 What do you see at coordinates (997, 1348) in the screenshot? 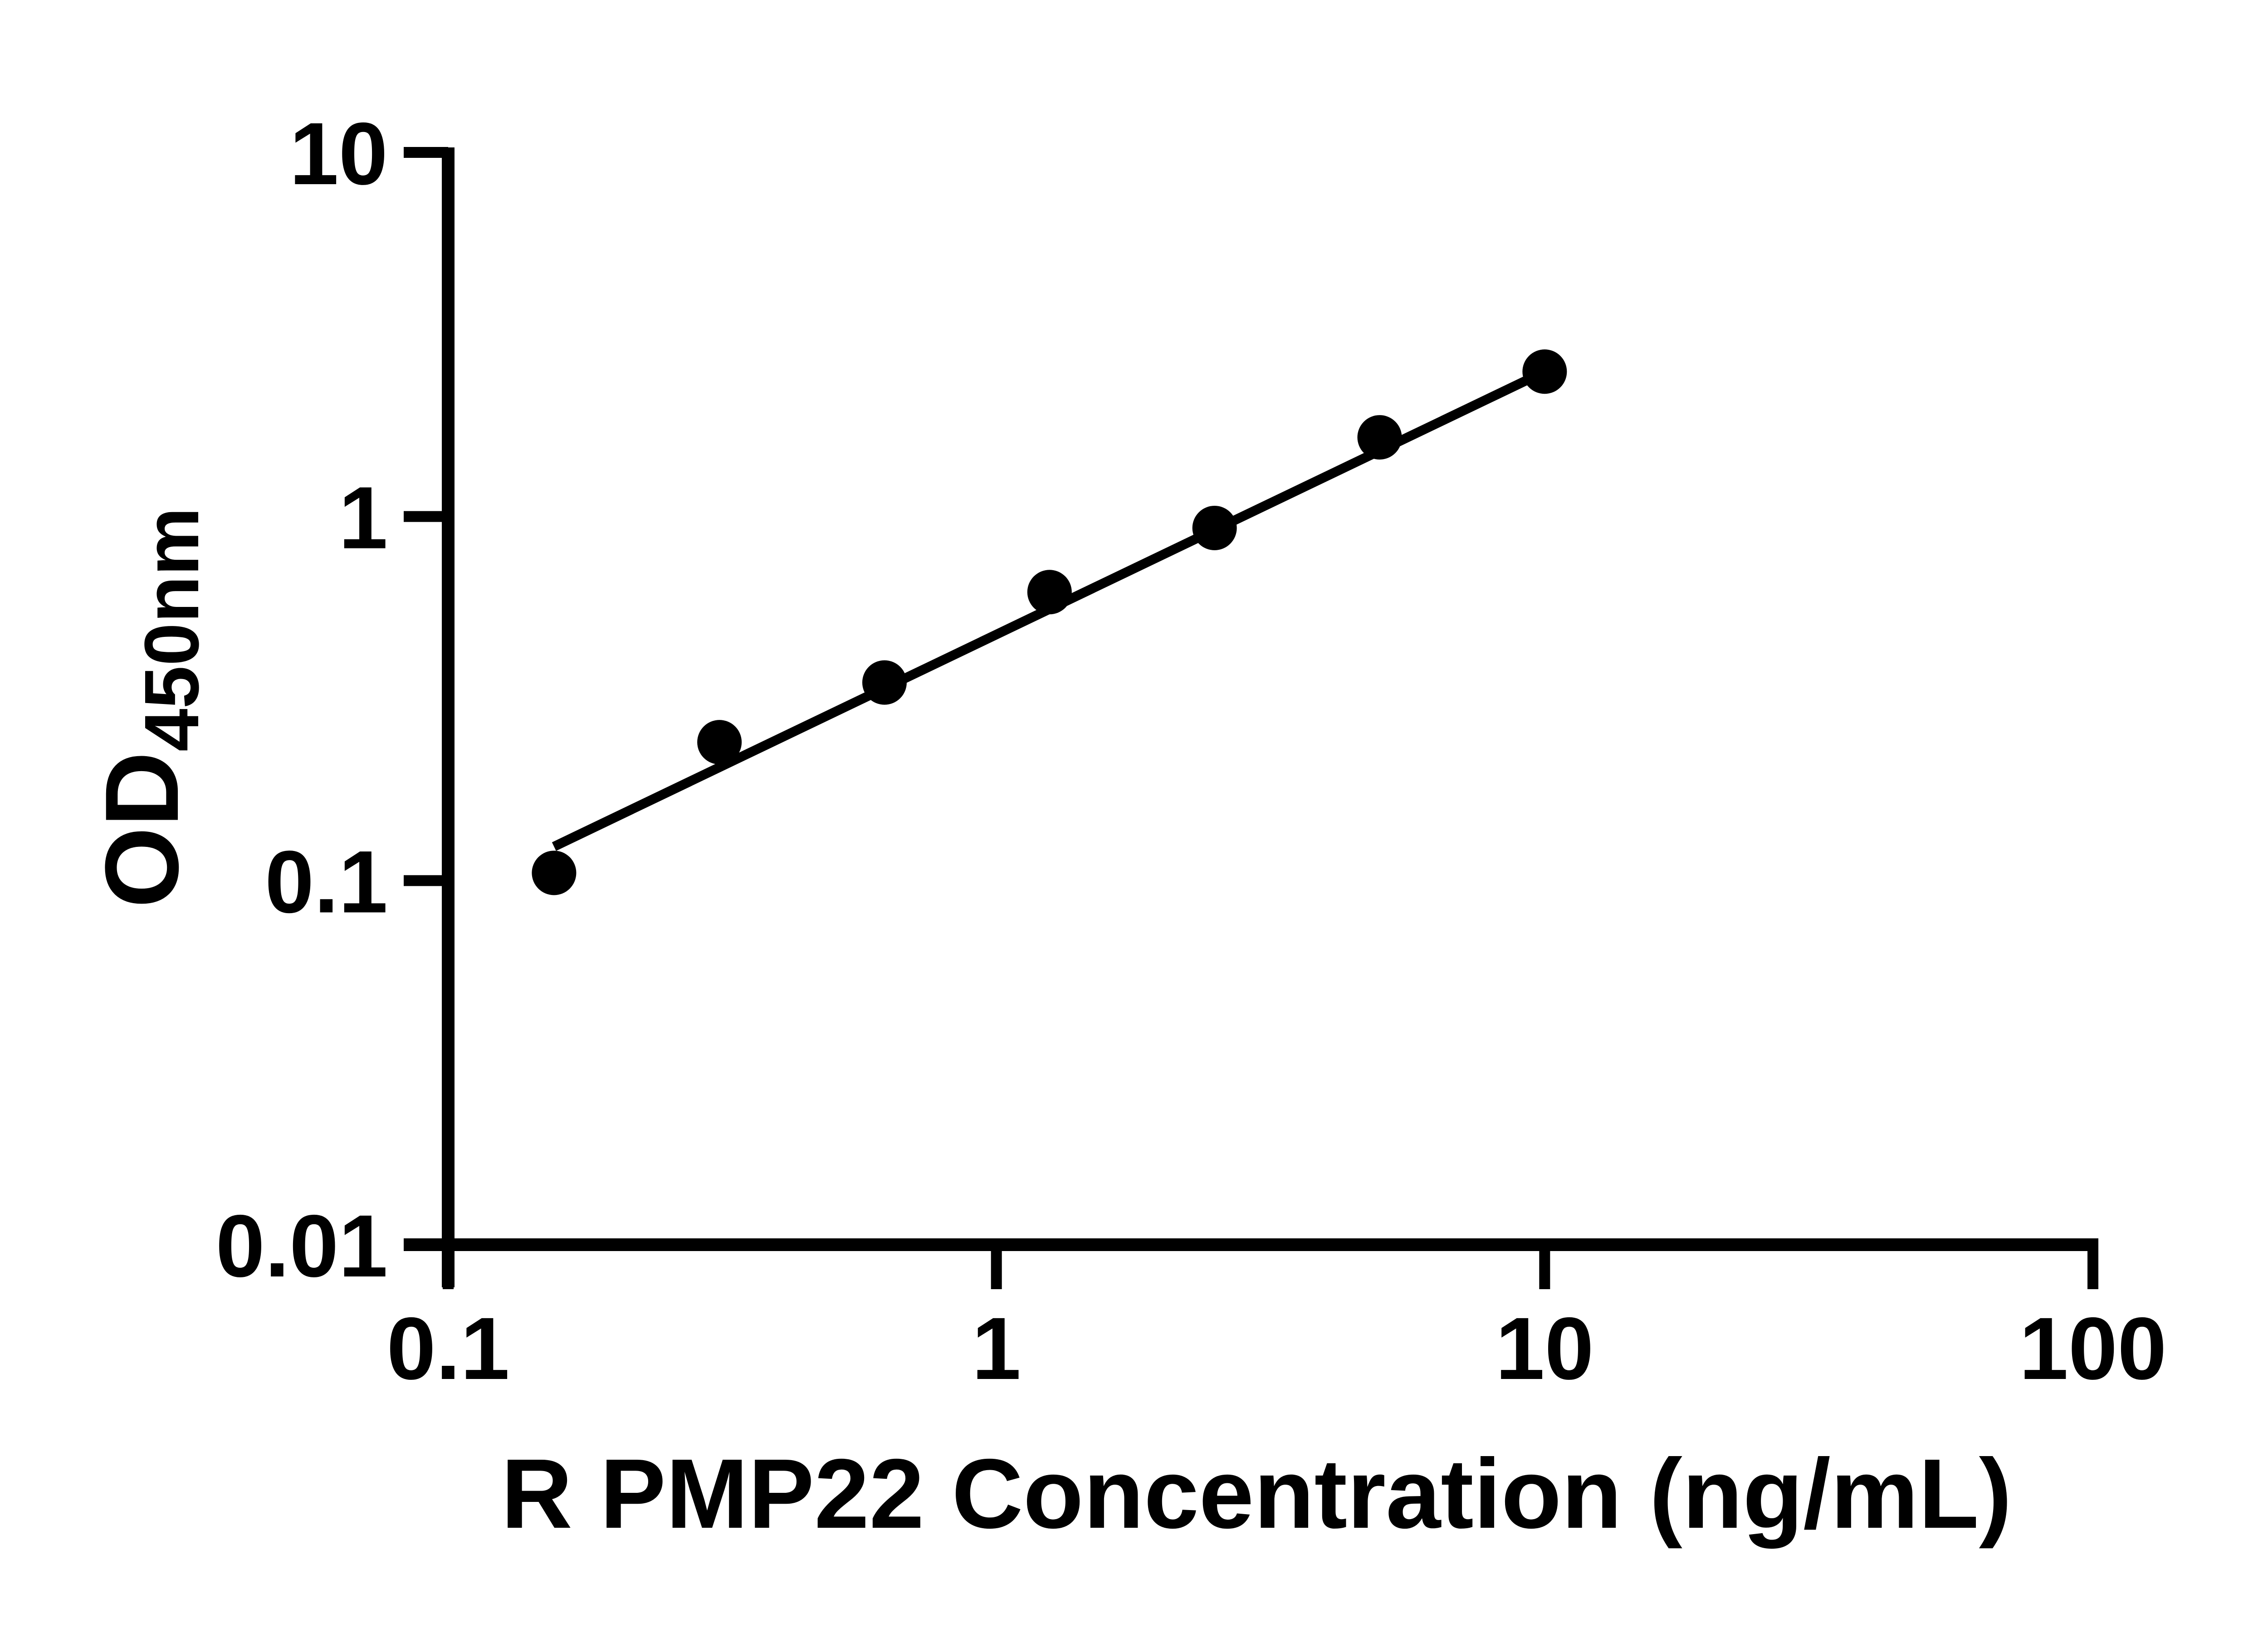
I see `x-tick-label: 1` at bounding box center [997, 1348].